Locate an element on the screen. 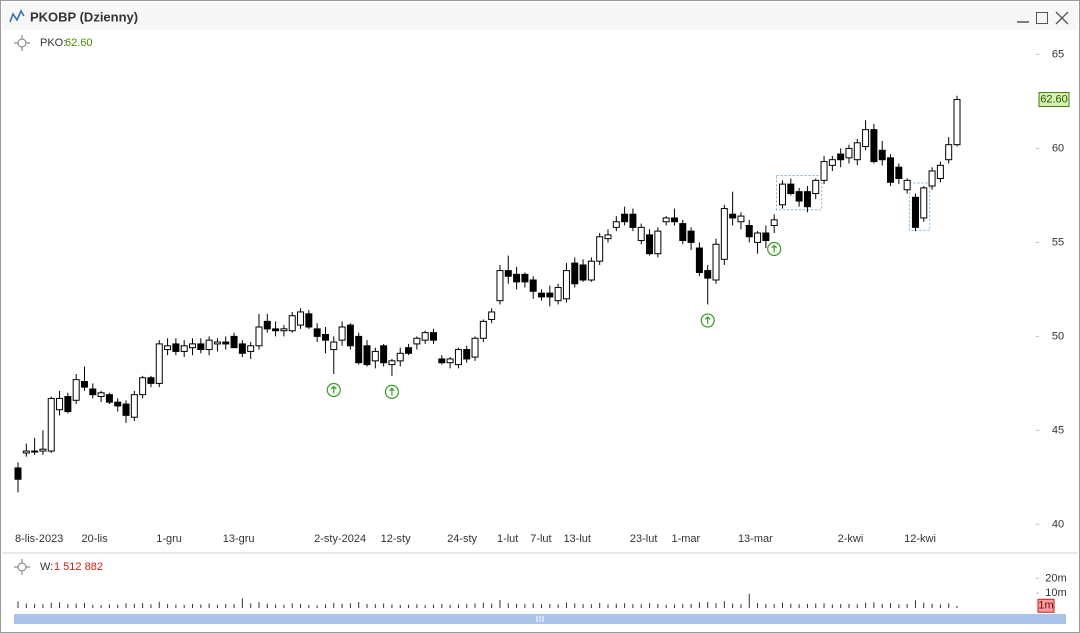 The height and width of the screenshot is (633, 1080). scrollbar-grip is located at coordinates (540, 619).